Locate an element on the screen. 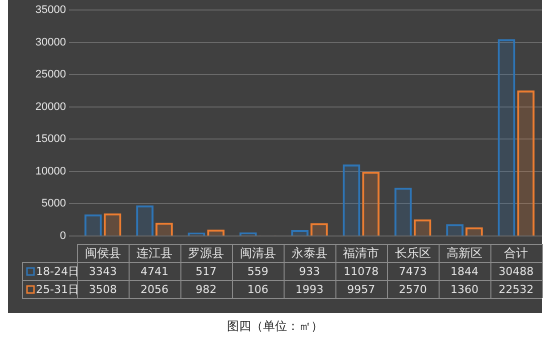 This screenshot has width=550, height=341. data-label: 4741 is located at coordinates (154, 271).